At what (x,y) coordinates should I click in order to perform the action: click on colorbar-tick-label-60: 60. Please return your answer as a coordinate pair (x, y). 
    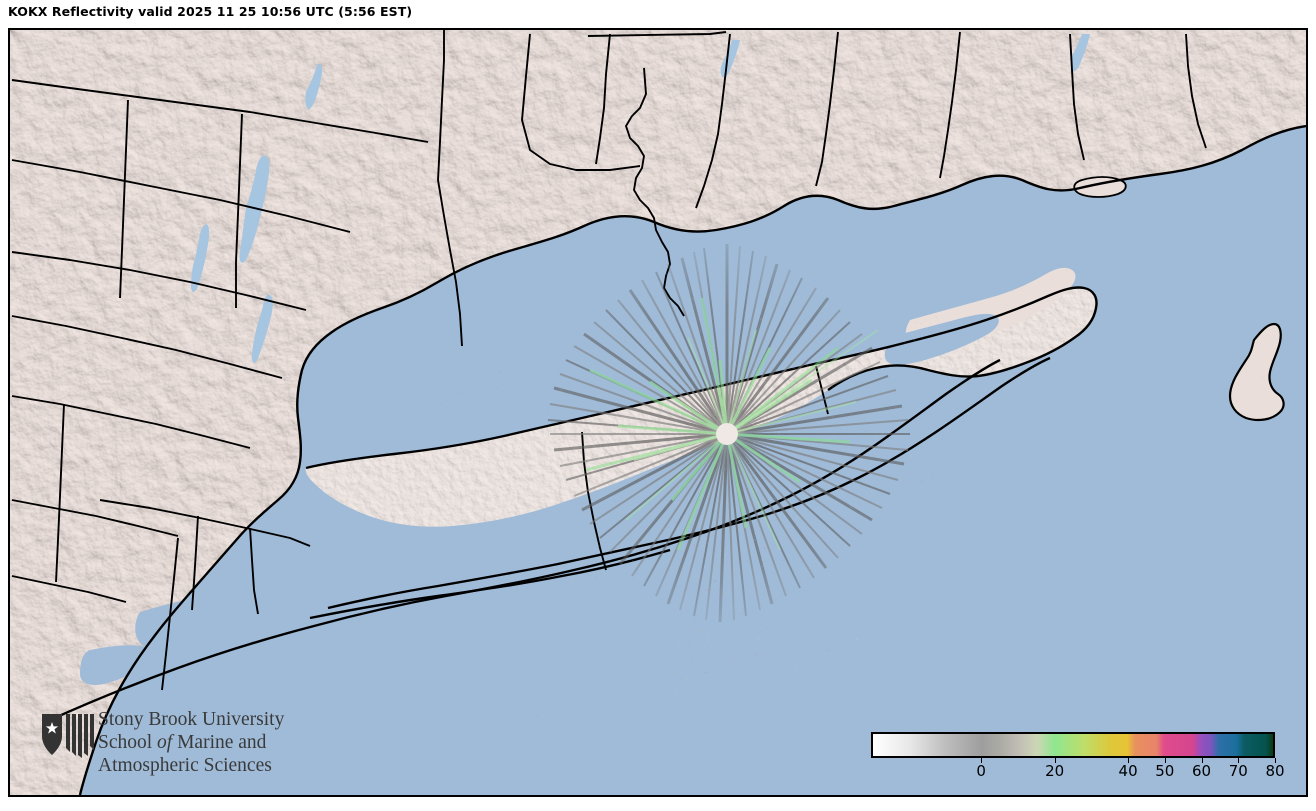
    Looking at the image, I should click on (1201, 771).